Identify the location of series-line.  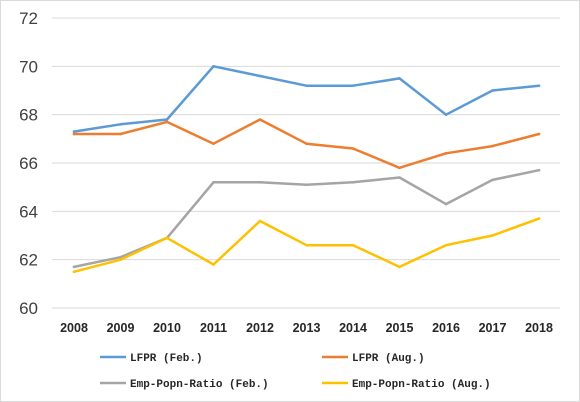
(306, 99).